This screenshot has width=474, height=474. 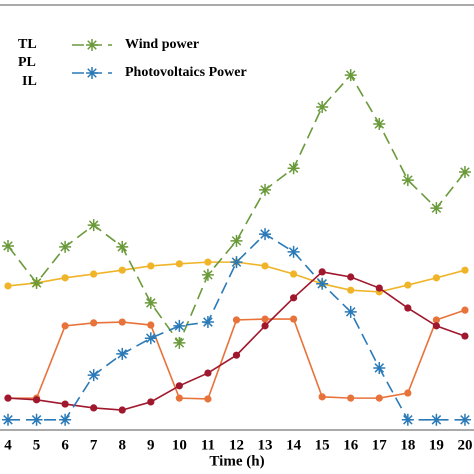 What do you see at coordinates (236, 461) in the screenshot?
I see `x-axis-title: Time (h)` at bounding box center [236, 461].